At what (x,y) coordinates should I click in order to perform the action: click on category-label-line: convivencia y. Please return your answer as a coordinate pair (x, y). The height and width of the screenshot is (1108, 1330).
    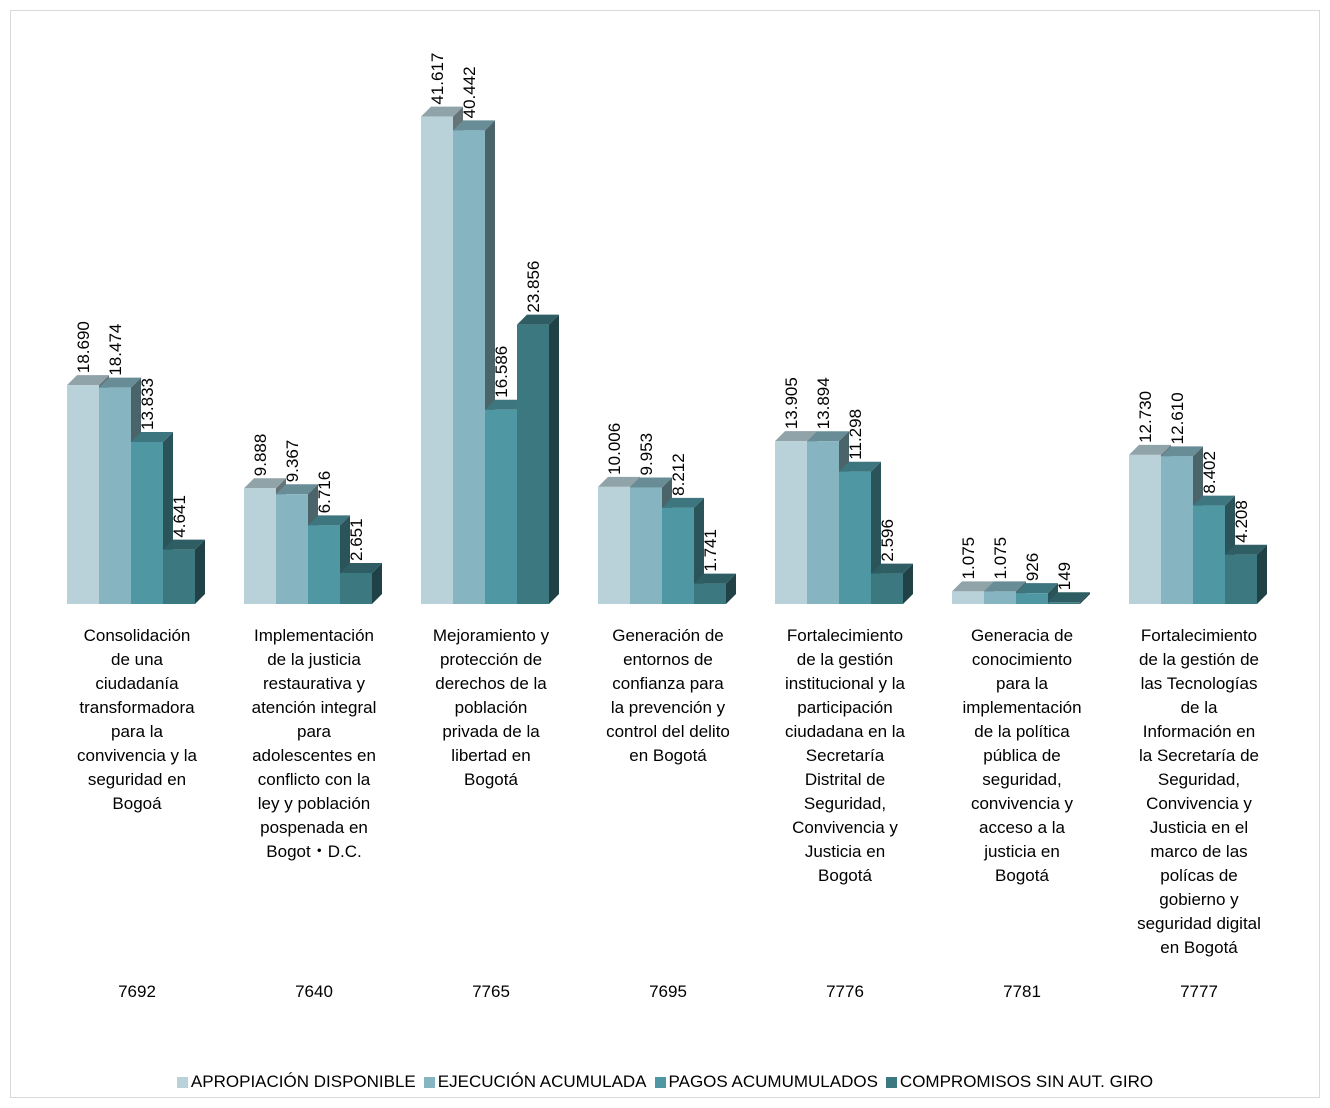
    Looking at the image, I should click on (1022, 803).